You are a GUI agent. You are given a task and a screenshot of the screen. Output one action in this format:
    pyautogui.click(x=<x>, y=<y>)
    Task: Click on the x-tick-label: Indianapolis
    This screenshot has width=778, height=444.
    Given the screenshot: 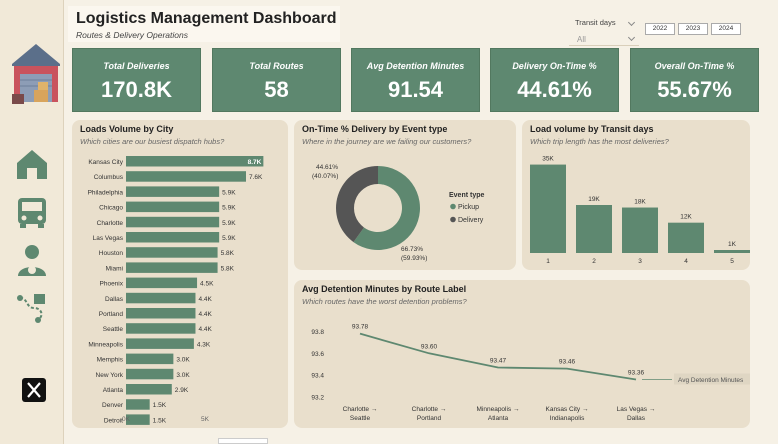 What is the action you would take?
    pyautogui.click(x=567, y=418)
    